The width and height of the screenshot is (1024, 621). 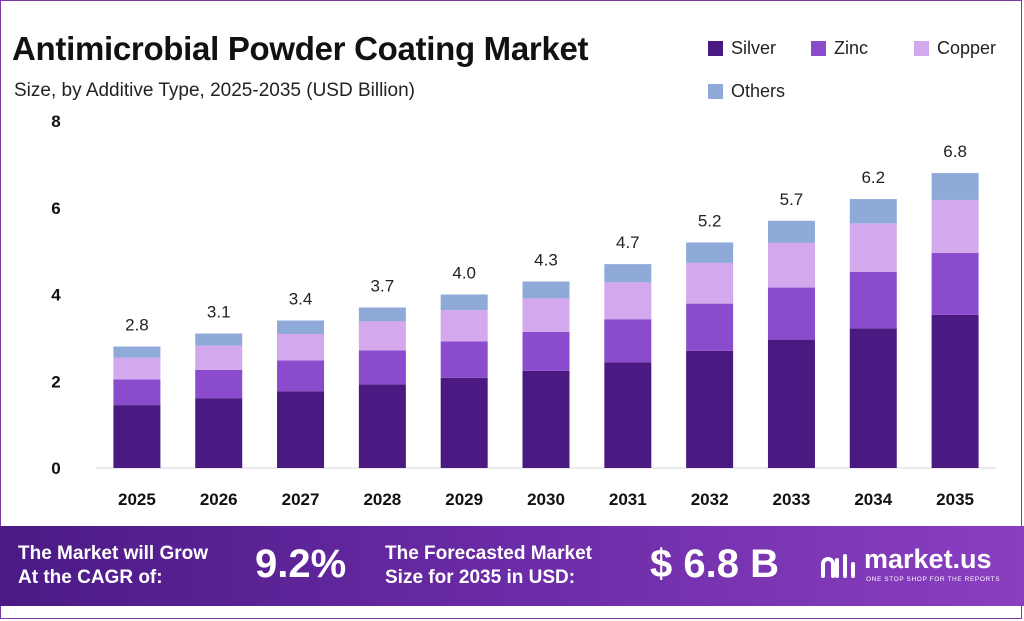 What do you see at coordinates (818, 48) in the screenshot?
I see `legend-swatch-zinc` at bounding box center [818, 48].